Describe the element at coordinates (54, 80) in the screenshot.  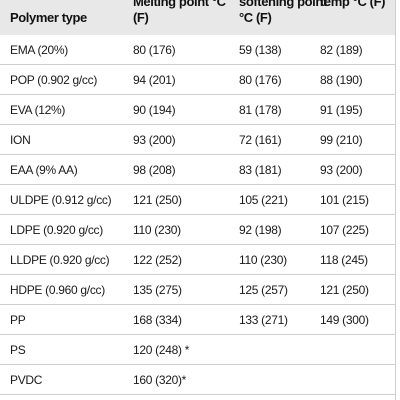
I see `cell: POP (0.902 g/cc)` at that location.